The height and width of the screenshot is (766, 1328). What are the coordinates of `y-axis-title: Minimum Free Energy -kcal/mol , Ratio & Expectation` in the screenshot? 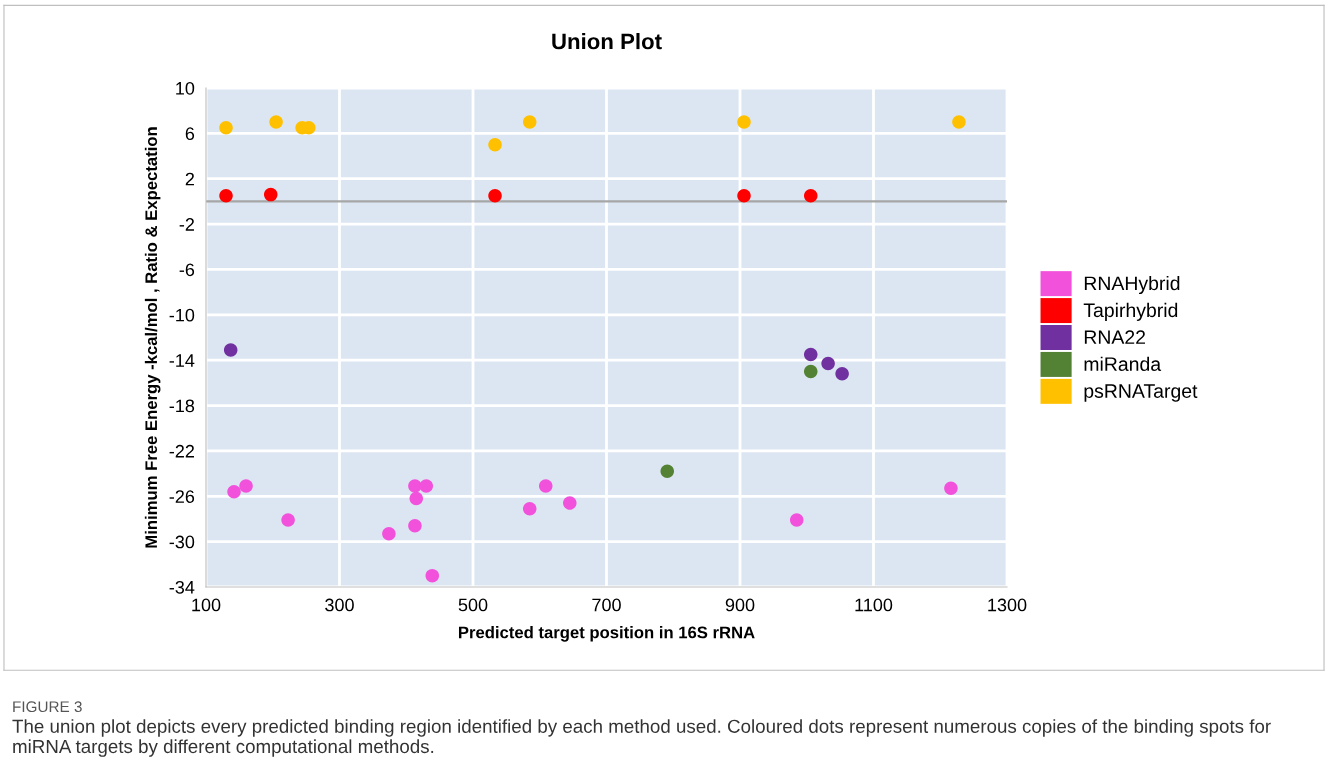 It's located at (152, 337).